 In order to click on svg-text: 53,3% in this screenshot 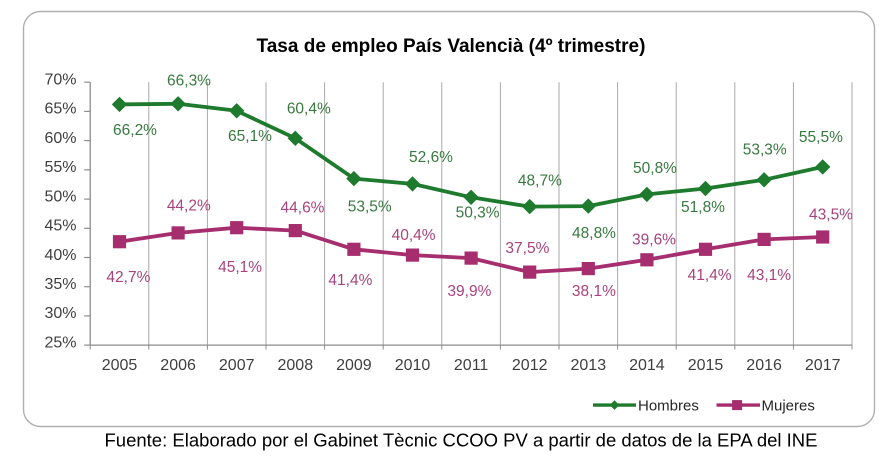, I will do `click(765, 149)`.